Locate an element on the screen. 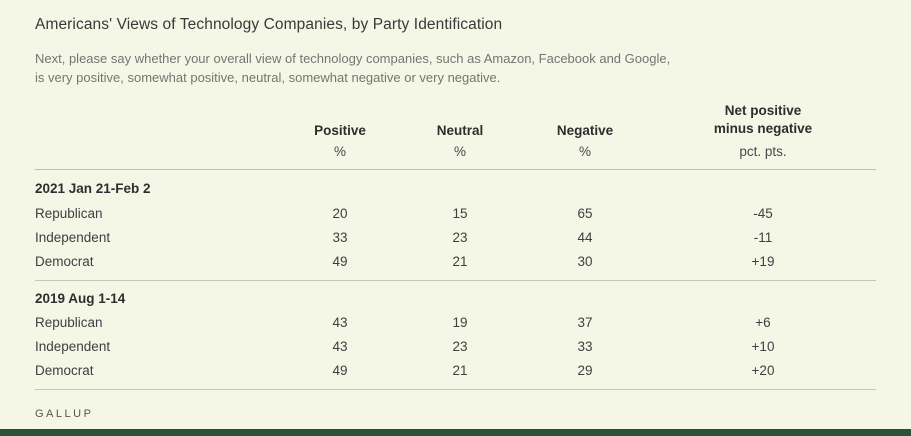 This screenshot has height=436, width=911. table-row: Independent 33 23 44 -11 is located at coordinates (455, 237).